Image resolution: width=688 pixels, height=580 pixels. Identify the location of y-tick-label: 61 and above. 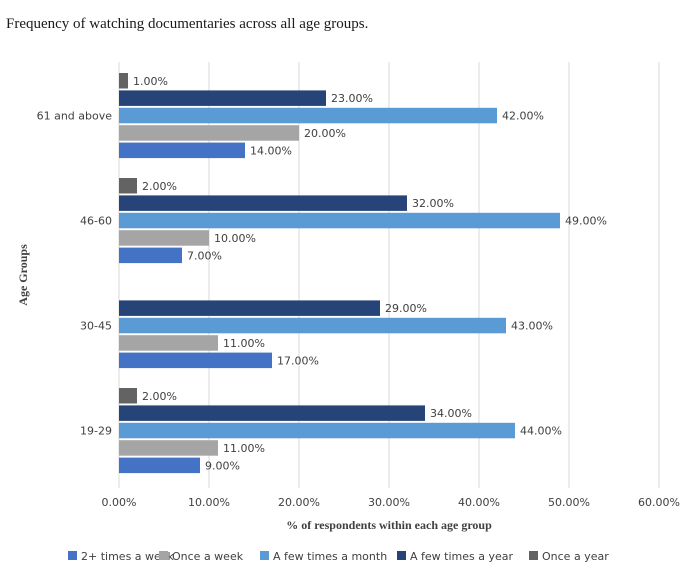
(75, 116).